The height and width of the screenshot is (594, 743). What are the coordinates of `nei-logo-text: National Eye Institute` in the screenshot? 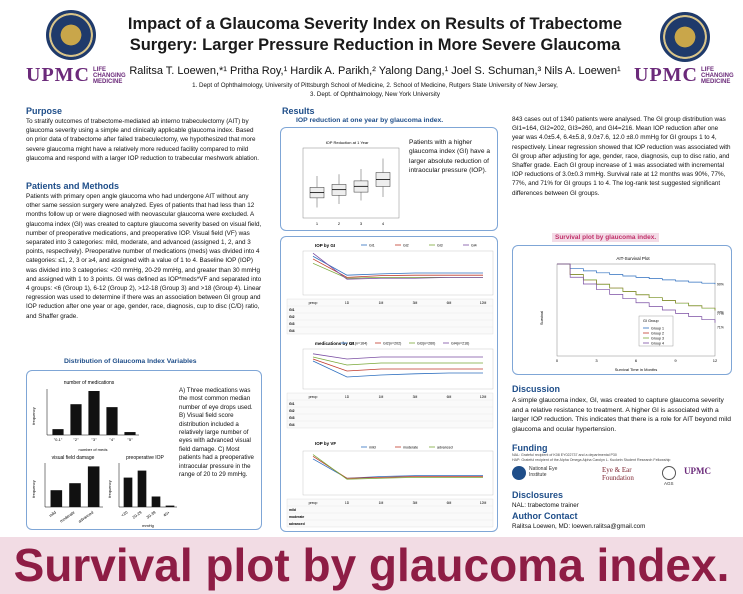 It's located at (543, 472).